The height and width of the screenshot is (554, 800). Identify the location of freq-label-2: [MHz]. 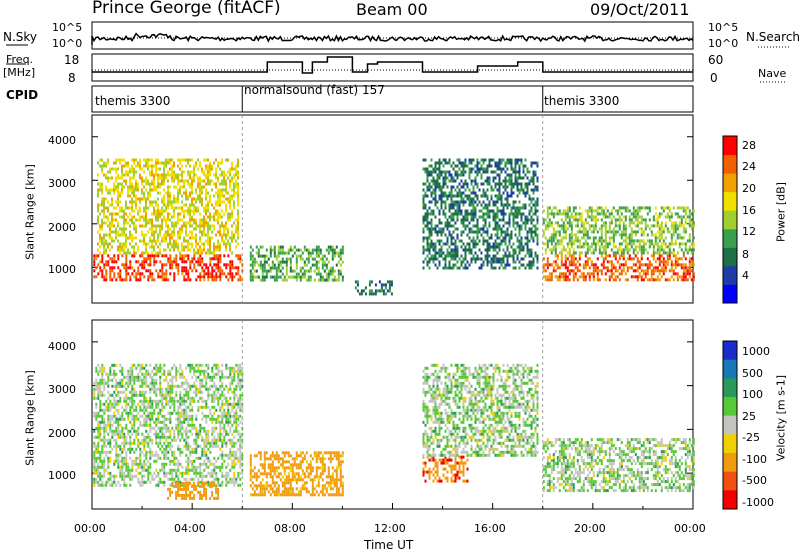
(19, 72).